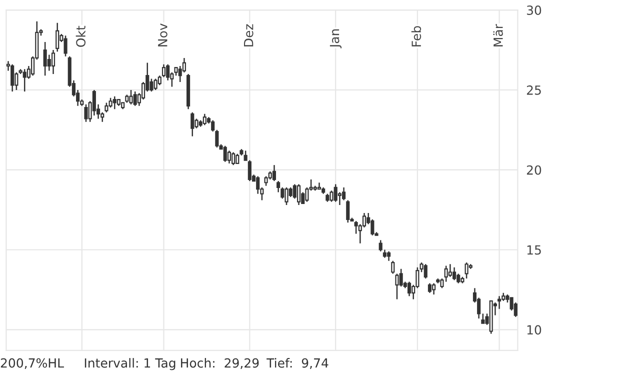 The width and height of the screenshot is (620, 372). Describe the element at coordinates (534, 250) in the screenshot. I see `y-tick-label: 15` at that location.